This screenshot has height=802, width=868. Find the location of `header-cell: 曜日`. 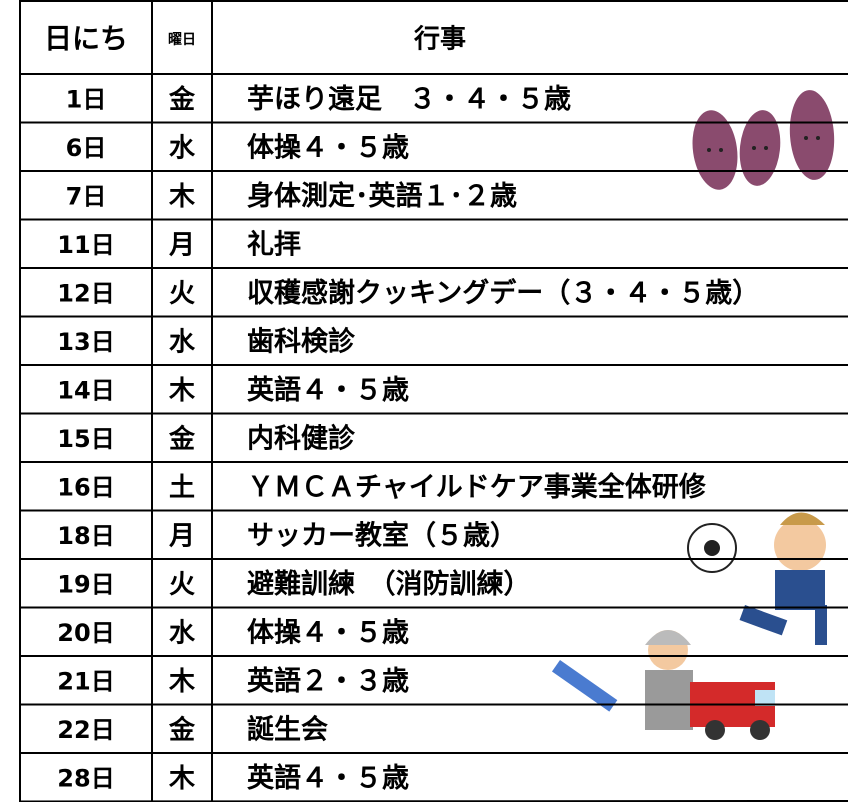

header-cell: 曜日 is located at coordinates (182, 40).